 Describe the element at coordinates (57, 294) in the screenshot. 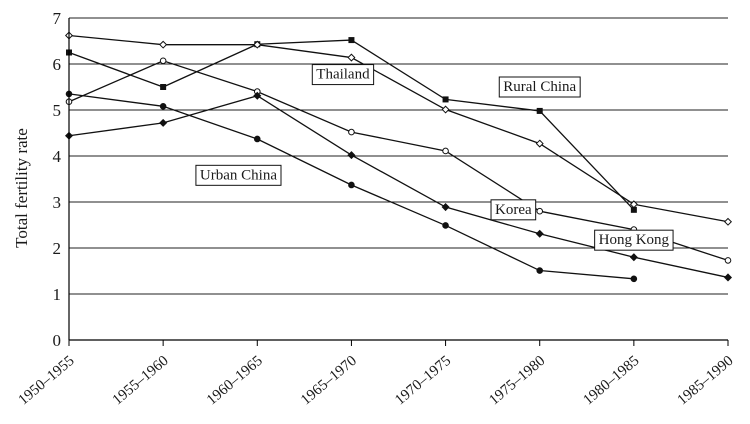

I see `y-tick-label: 1` at that location.